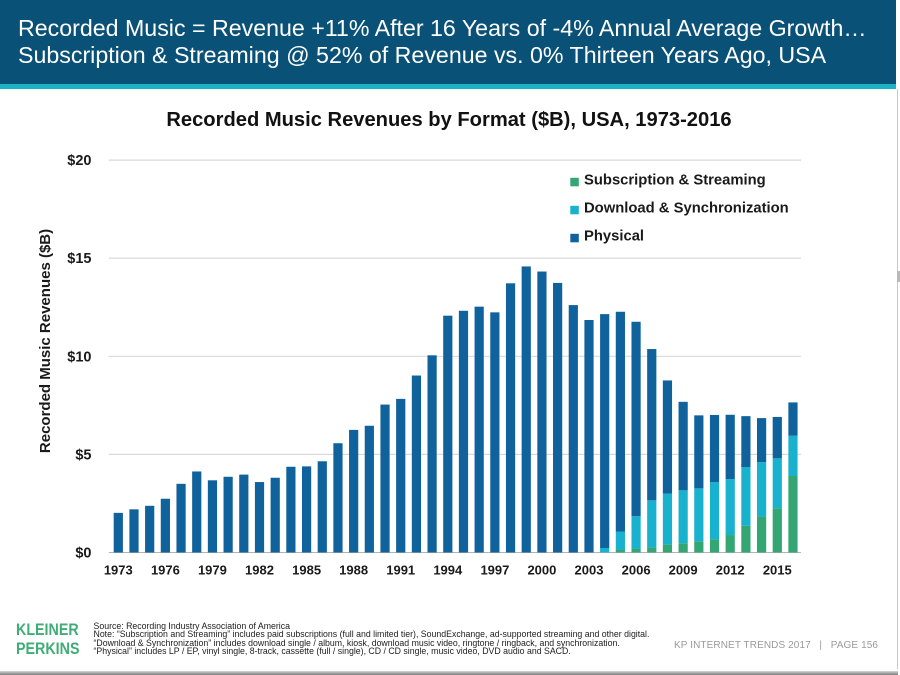 This screenshot has height=675, width=900. Describe the element at coordinates (79, 161) in the screenshot. I see `svg-text: $20` at that location.